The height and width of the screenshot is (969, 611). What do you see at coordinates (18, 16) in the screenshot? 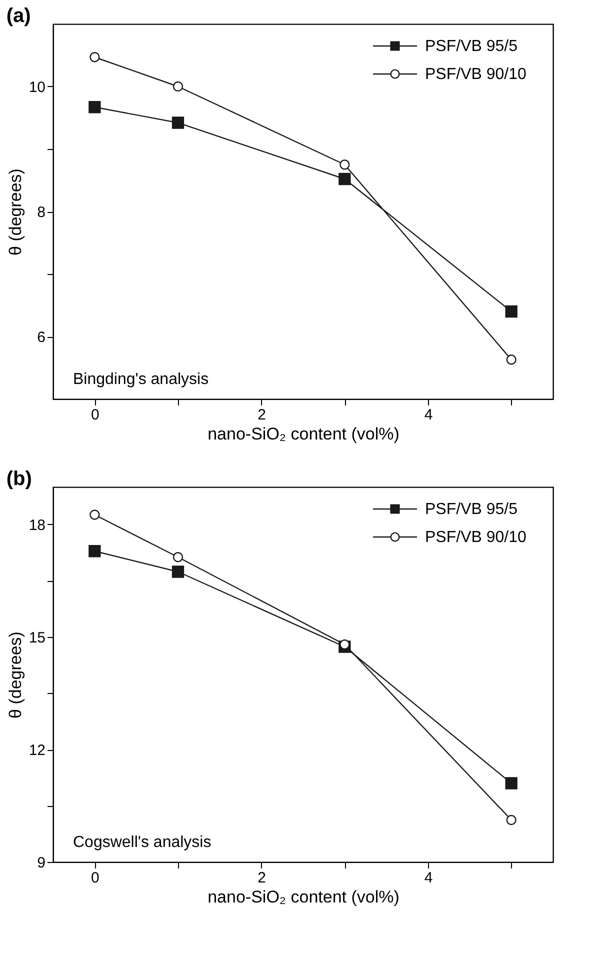
I see `chart-title: (a)` at bounding box center [18, 16].